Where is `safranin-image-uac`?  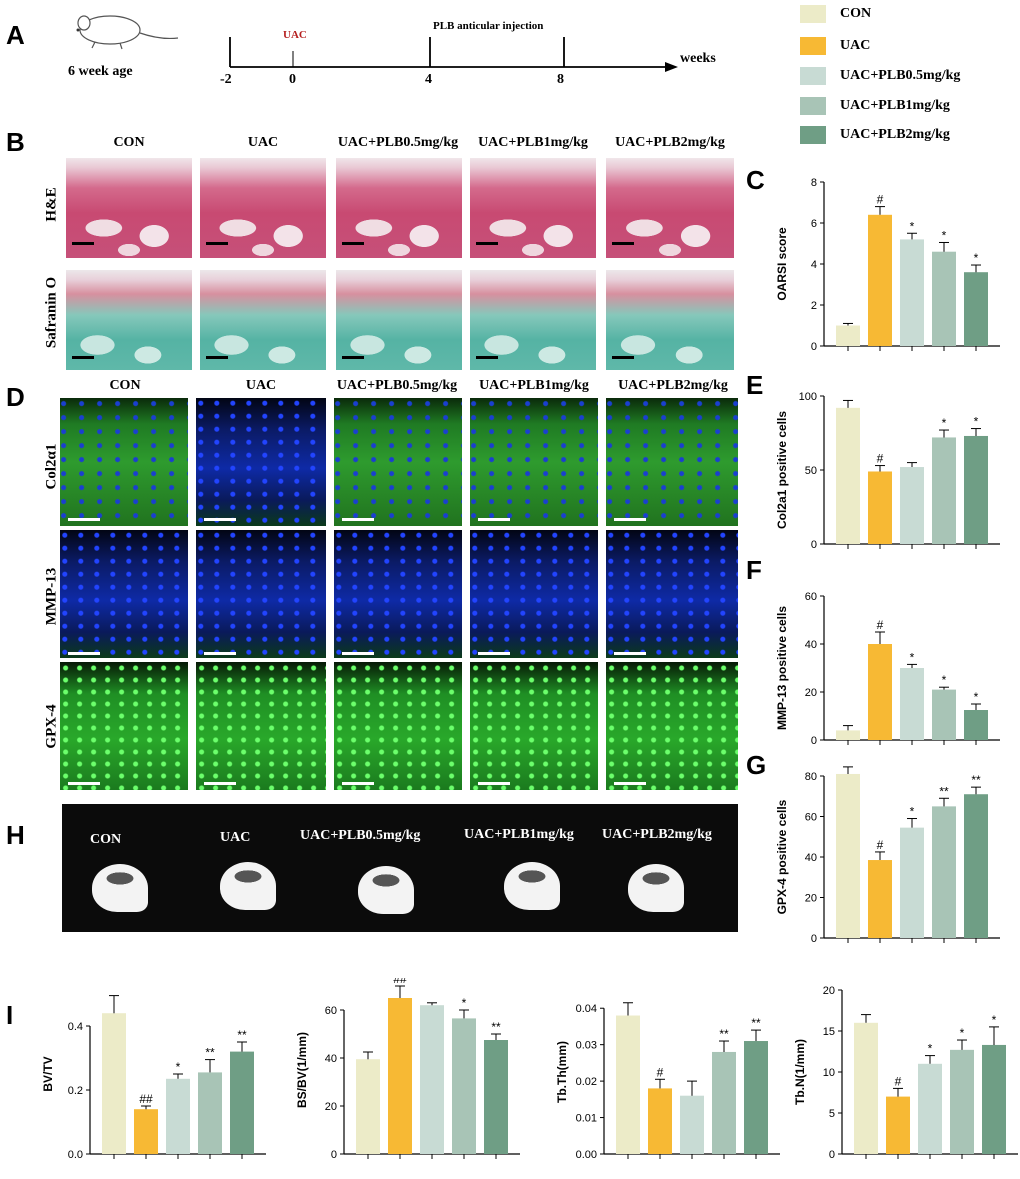 safranin-image-uac is located at coordinates (263, 320).